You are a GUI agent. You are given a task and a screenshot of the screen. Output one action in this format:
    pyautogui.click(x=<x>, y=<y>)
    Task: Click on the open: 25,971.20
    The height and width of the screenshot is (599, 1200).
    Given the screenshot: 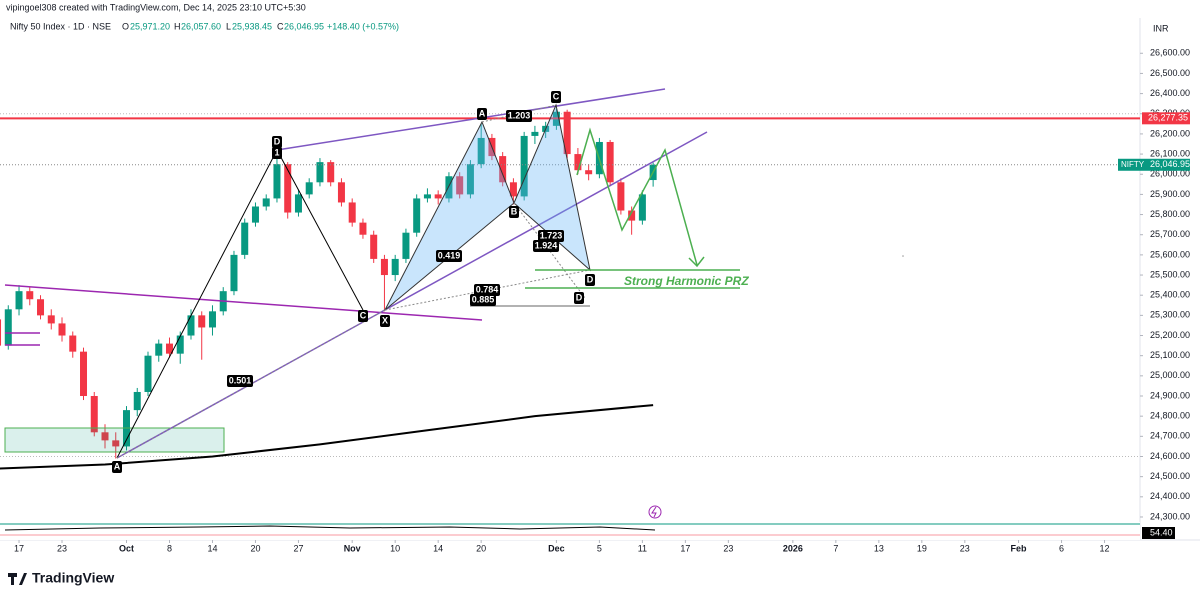 What is the action you would take?
    pyautogui.click(x=150, y=26)
    